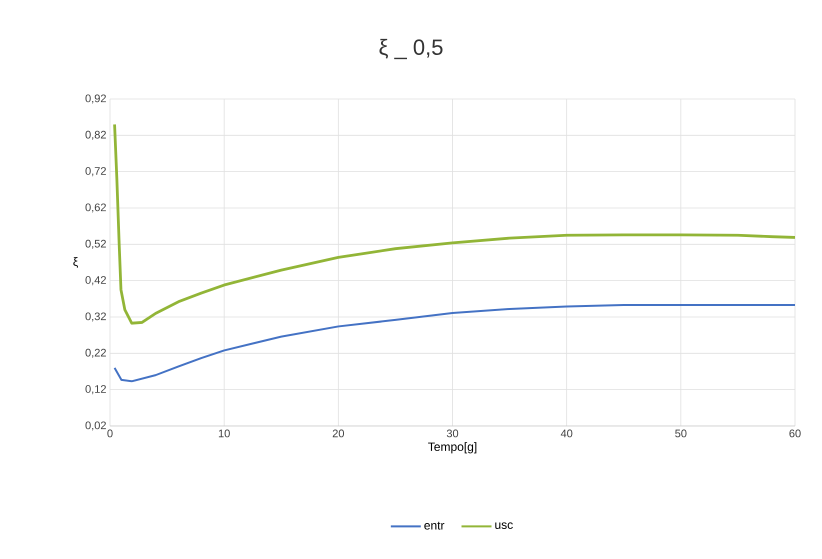  What do you see at coordinates (95, 389) in the screenshot?
I see `y-tick-label: 0,12` at bounding box center [95, 389].